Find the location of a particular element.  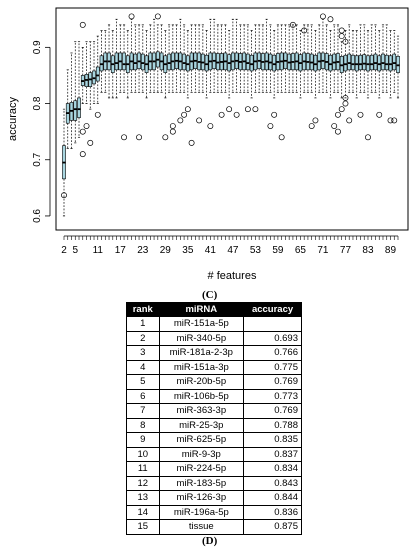

mirna-cell: miR-25-3p is located at coordinates (201, 425).